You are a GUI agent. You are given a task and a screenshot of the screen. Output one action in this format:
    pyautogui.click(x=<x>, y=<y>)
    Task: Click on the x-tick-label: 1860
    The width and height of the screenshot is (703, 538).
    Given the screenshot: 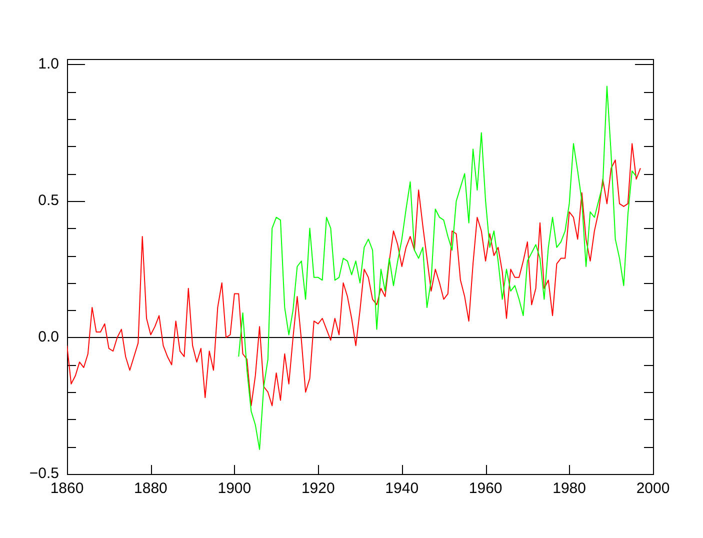 What is the action you would take?
    pyautogui.click(x=67, y=489)
    